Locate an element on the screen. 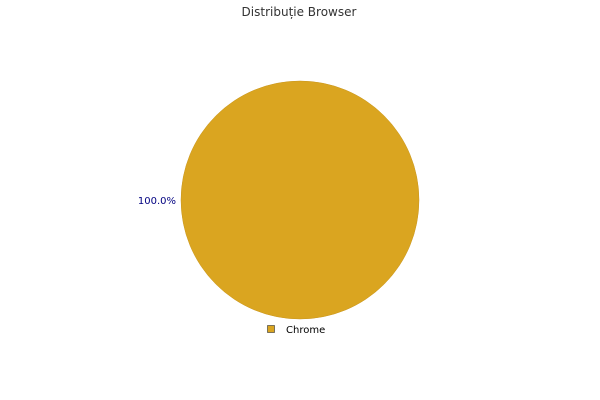 This screenshot has height=400, width=600. chart-title: Distribuție Browser is located at coordinates (299, 12).